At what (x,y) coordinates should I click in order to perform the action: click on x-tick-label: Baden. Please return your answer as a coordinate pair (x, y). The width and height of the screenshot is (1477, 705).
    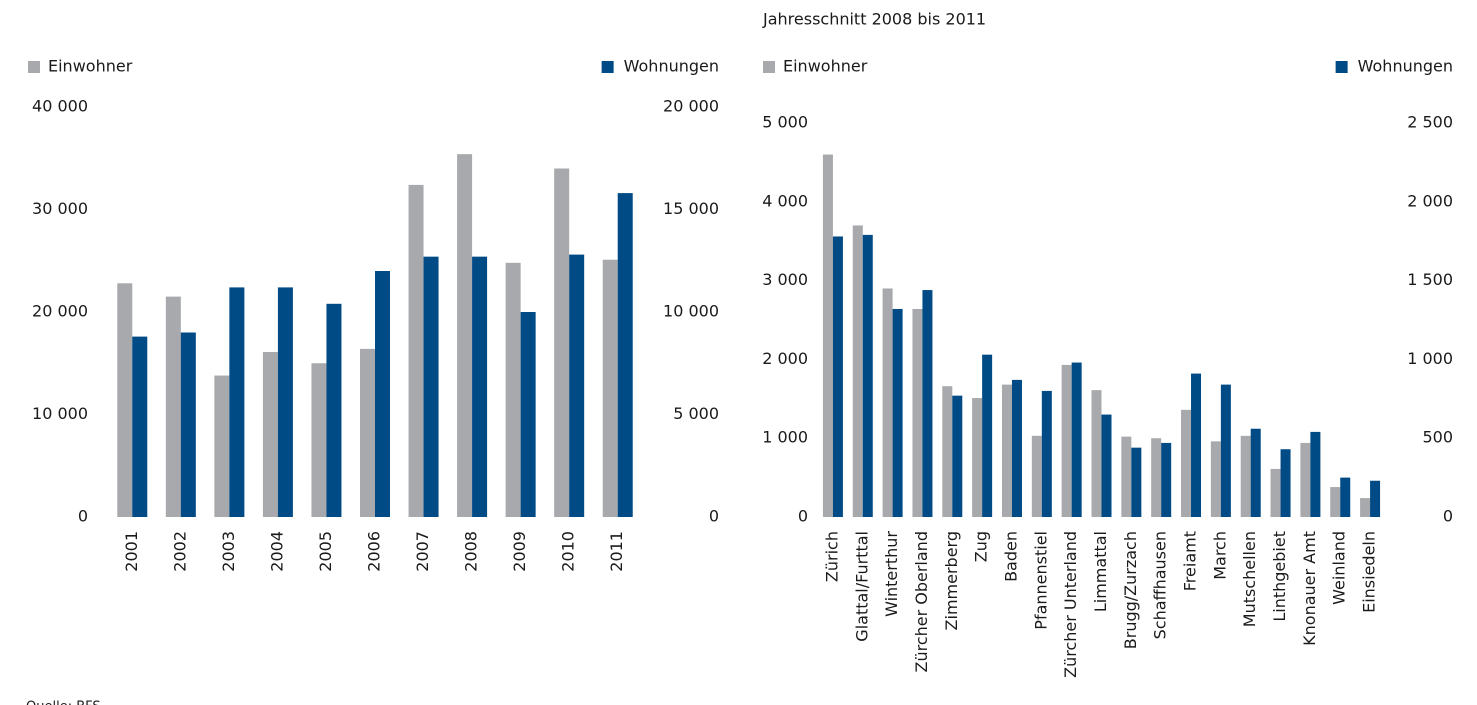
    Looking at the image, I should click on (1010, 556).